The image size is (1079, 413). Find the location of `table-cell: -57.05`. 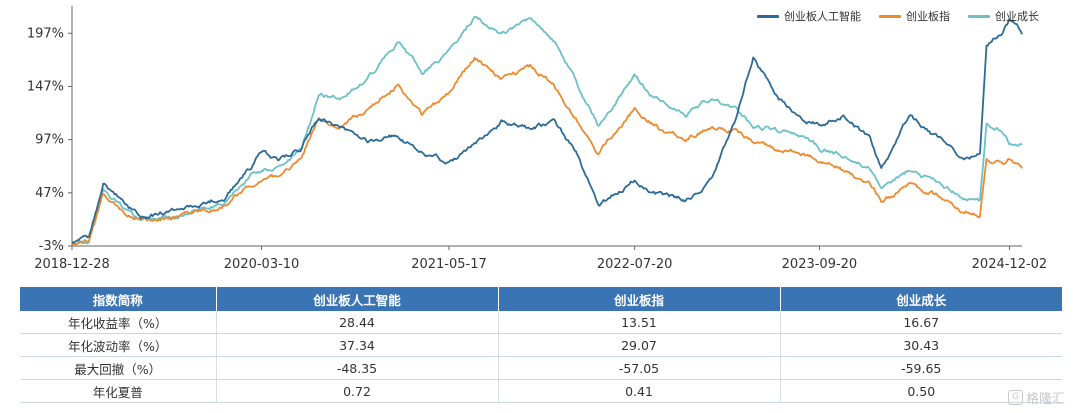

table-cell: -57.05 is located at coordinates (639, 368).